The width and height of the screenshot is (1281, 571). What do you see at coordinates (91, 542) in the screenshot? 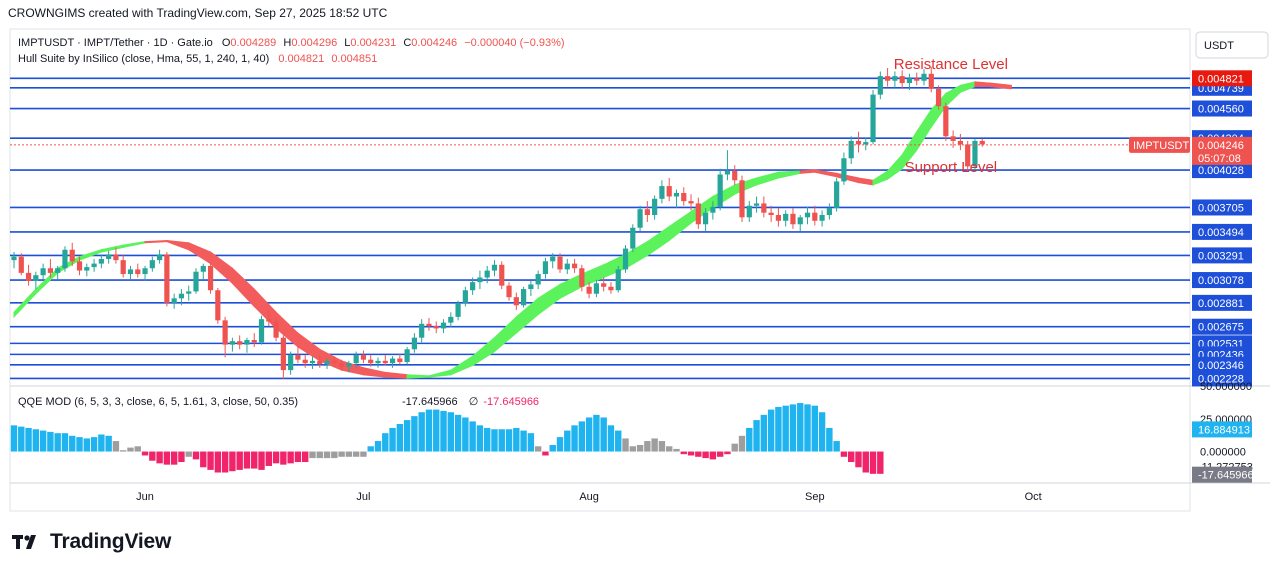
I see `tradingview-logo: TradingView` at bounding box center [91, 542].